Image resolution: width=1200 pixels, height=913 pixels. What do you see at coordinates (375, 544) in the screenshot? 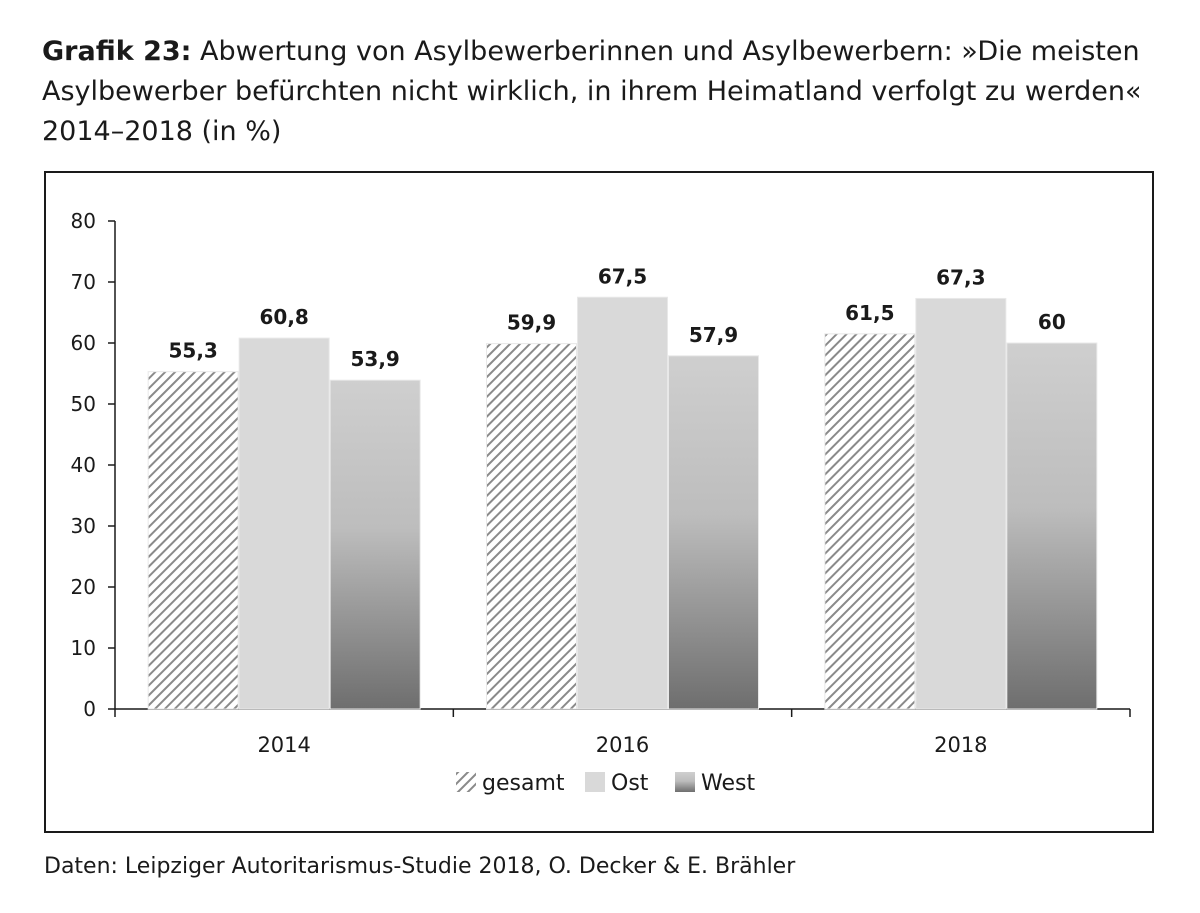
I see `bar-west-2014` at bounding box center [375, 544].